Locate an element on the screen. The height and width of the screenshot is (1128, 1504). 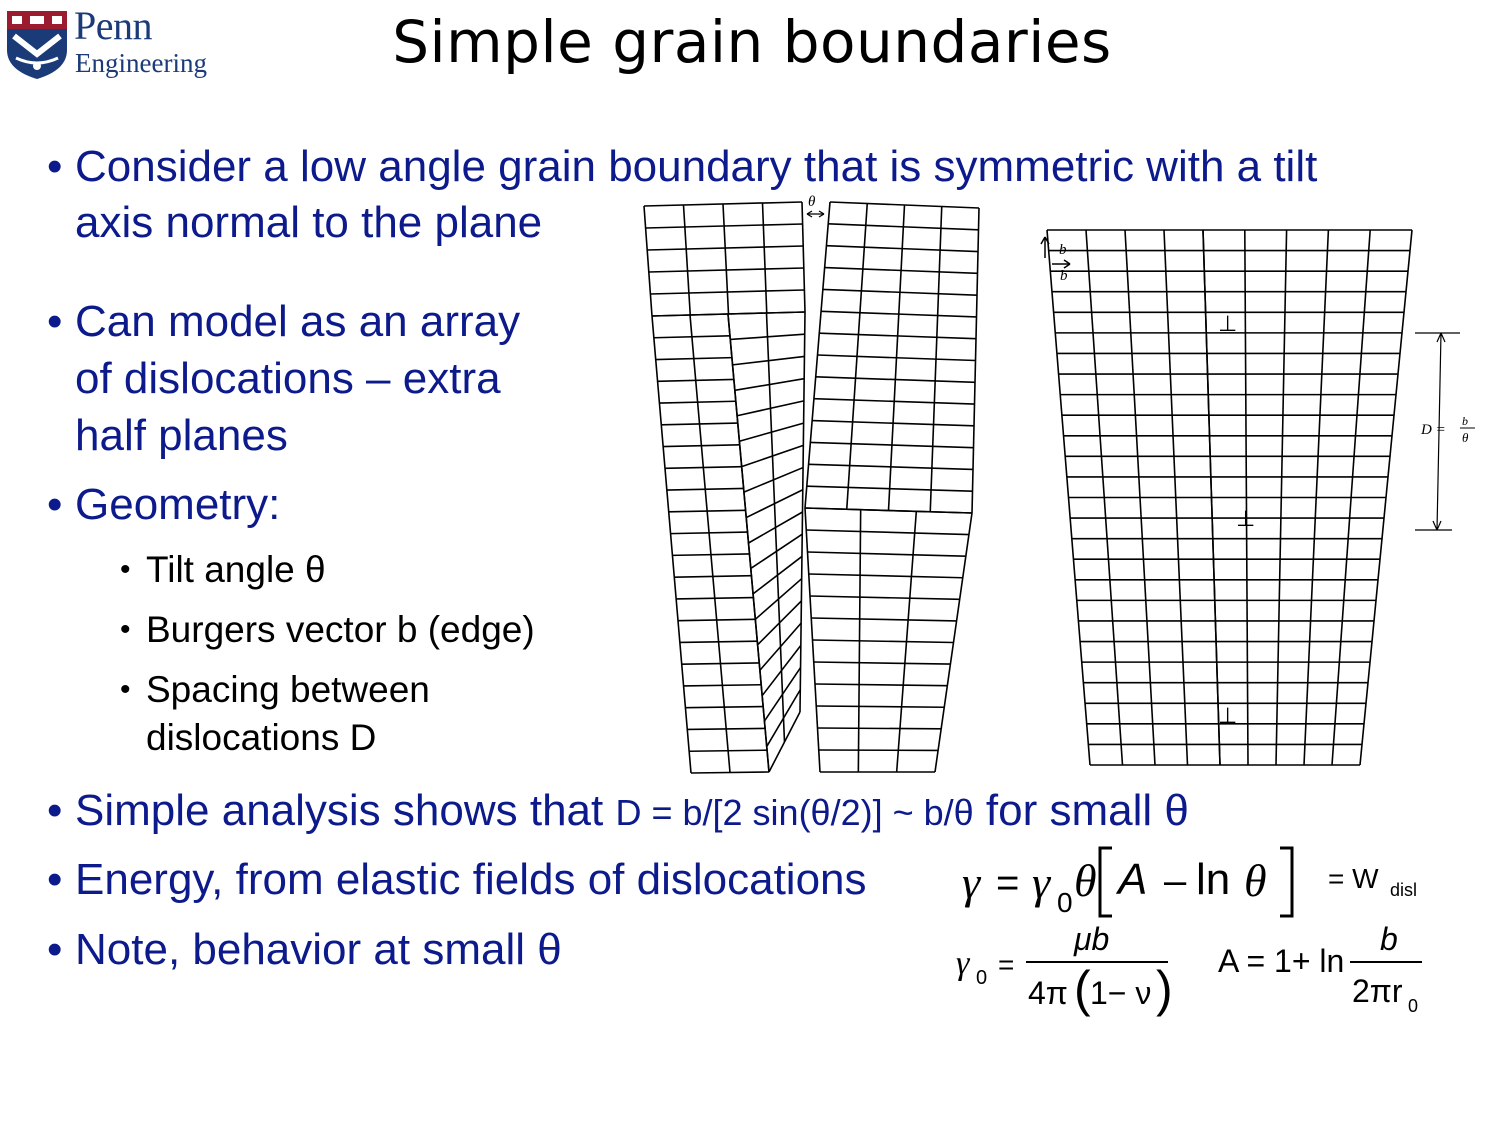
penn-shield-logo is located at coordinates (37, 45).